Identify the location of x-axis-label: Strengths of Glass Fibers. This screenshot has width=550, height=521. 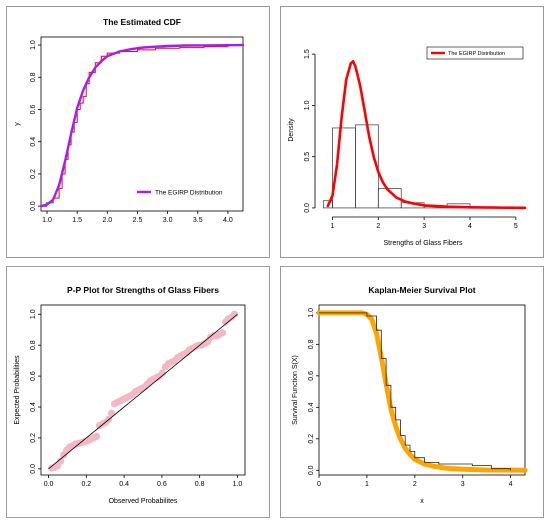
(423, 243).